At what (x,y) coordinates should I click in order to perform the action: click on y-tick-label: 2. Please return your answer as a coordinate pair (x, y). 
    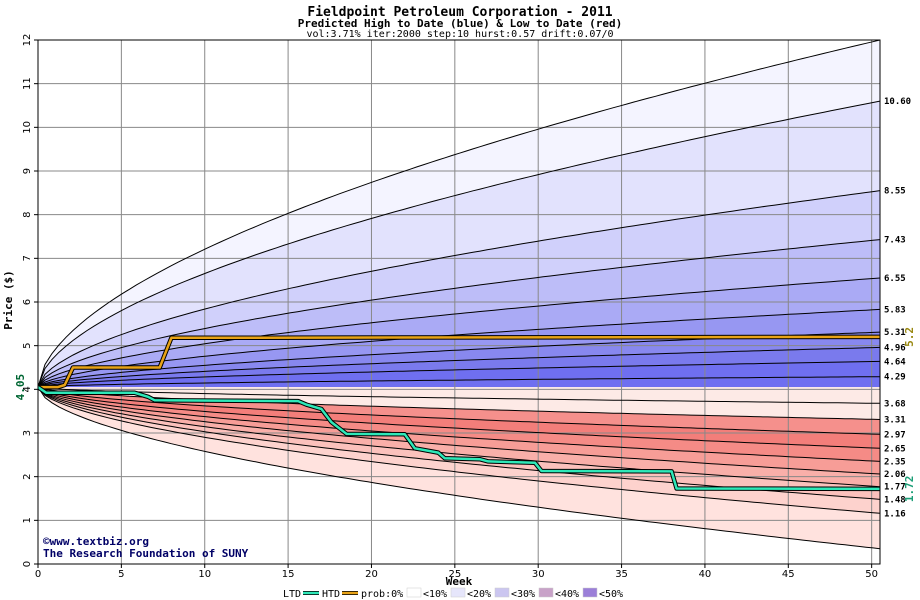
    Looking at the image, I should click on (27, 476).